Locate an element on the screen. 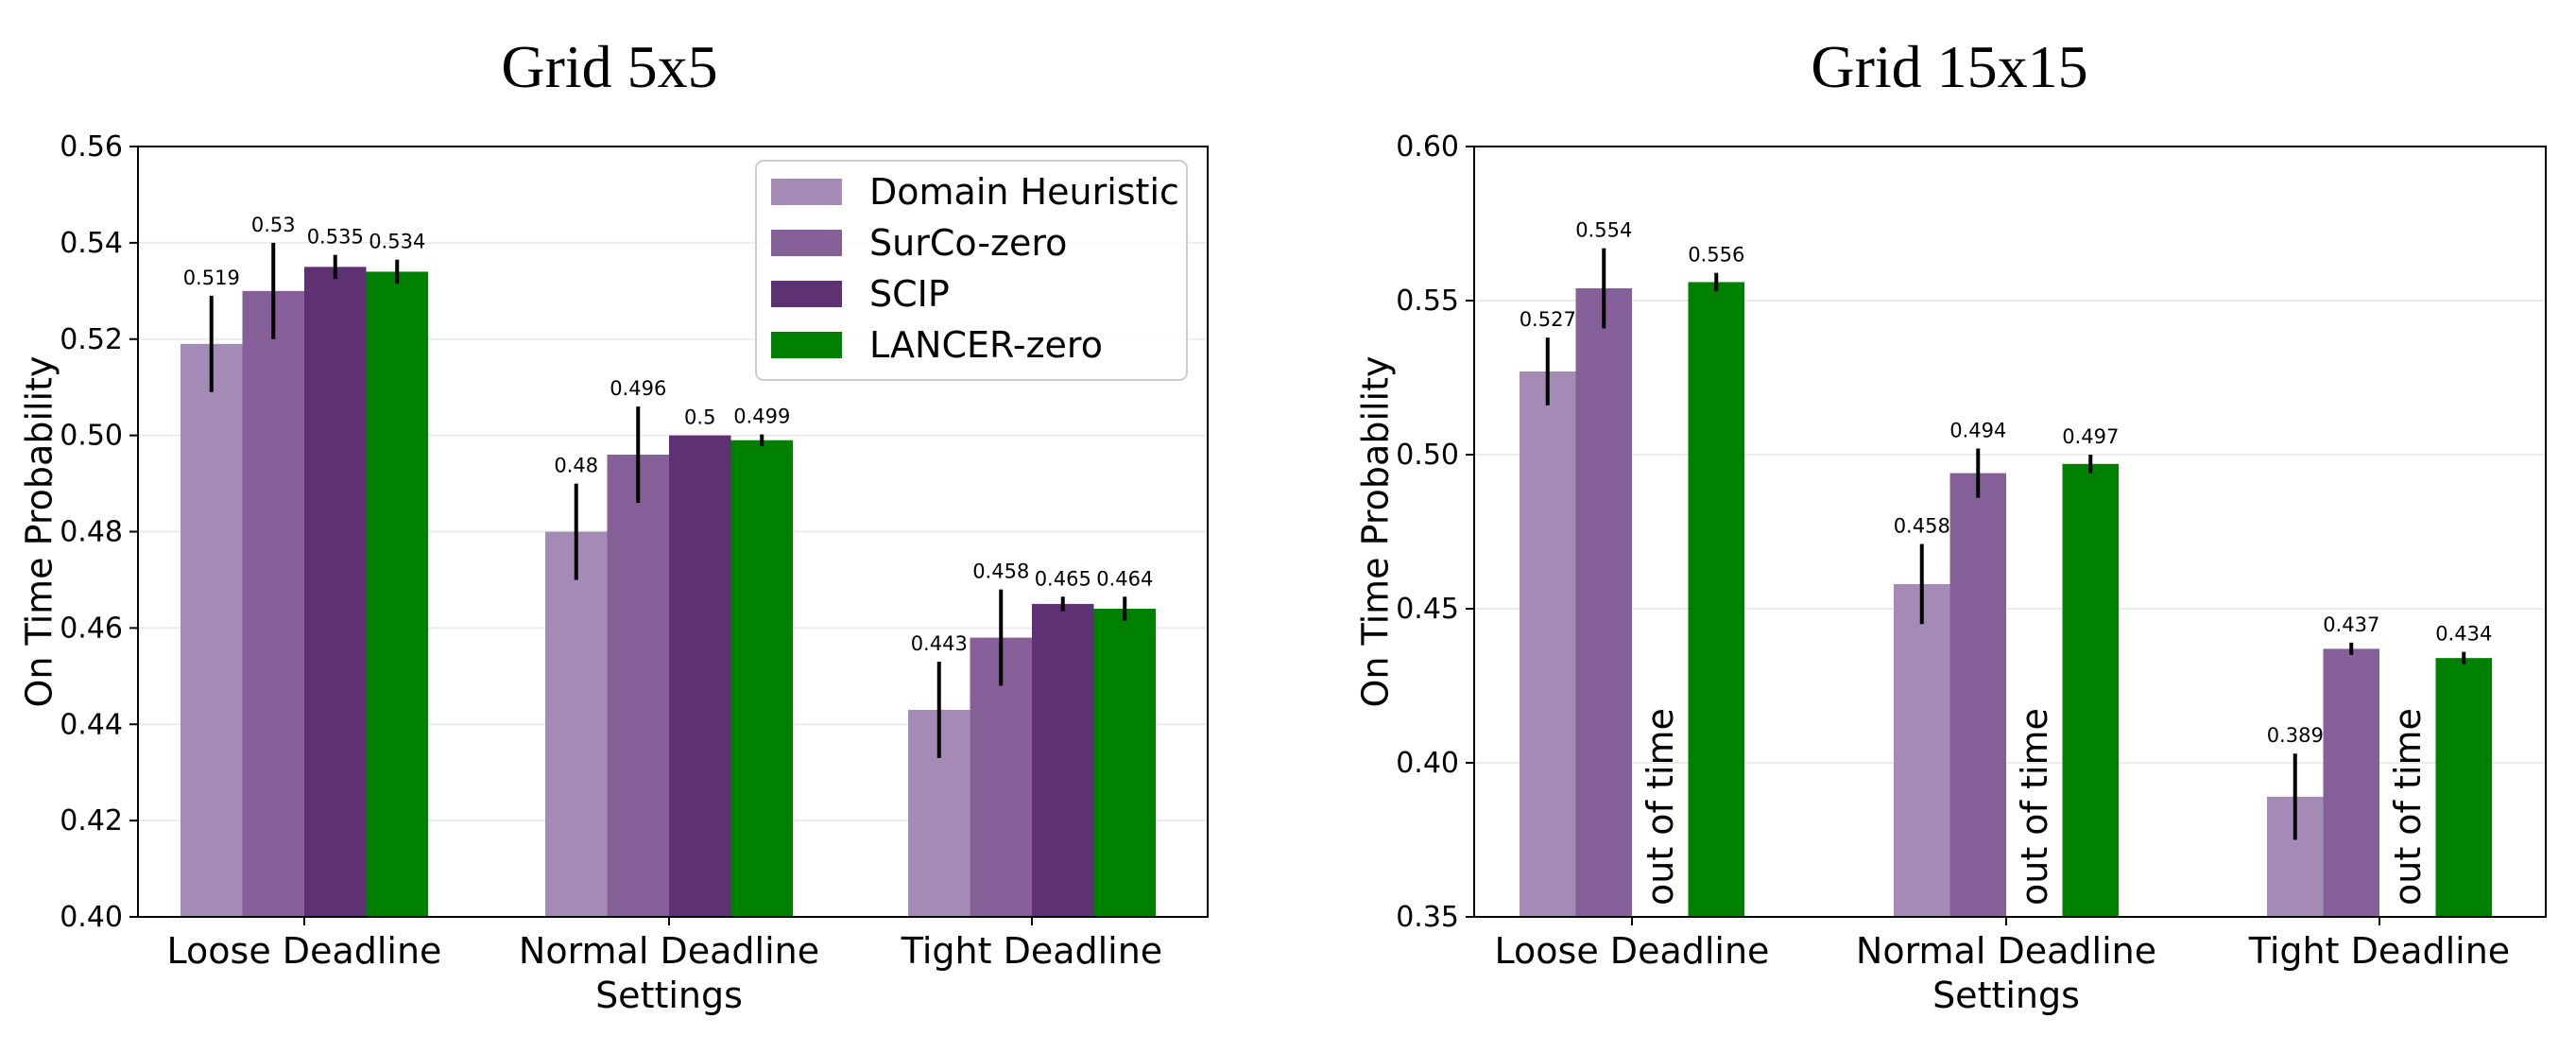 The height and width of the screenshot is (1053, 2576). data-label: 0.527 is located at coordinates (1548, 319).